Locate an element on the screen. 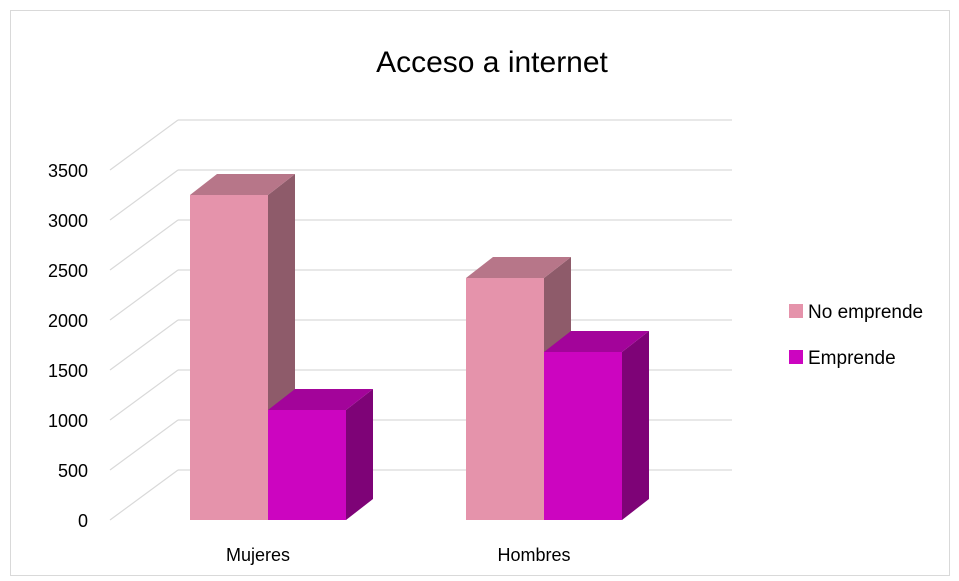  x-tick-label: Hombres is located at coordinates (533, 555).